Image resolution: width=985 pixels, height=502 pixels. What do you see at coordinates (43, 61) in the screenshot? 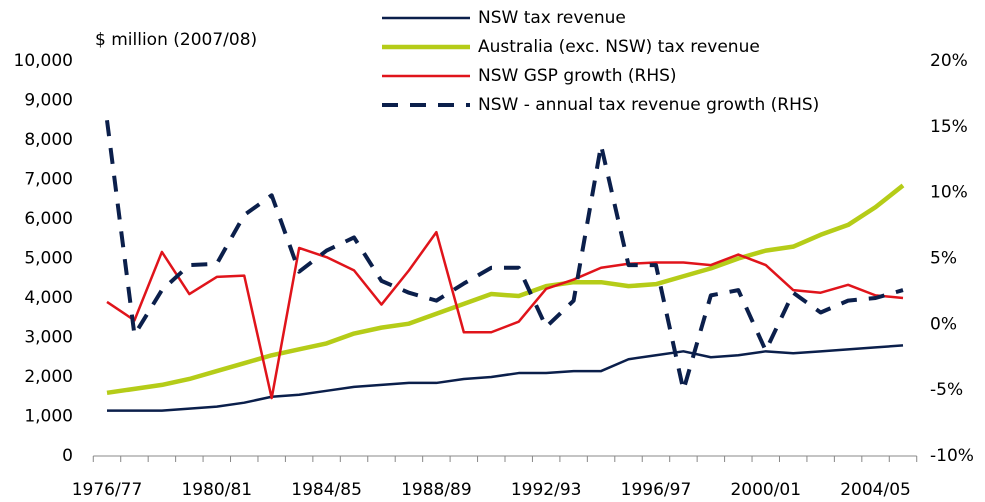
I see `y-tick-label: 10,000` at bounding box center [43, 61].